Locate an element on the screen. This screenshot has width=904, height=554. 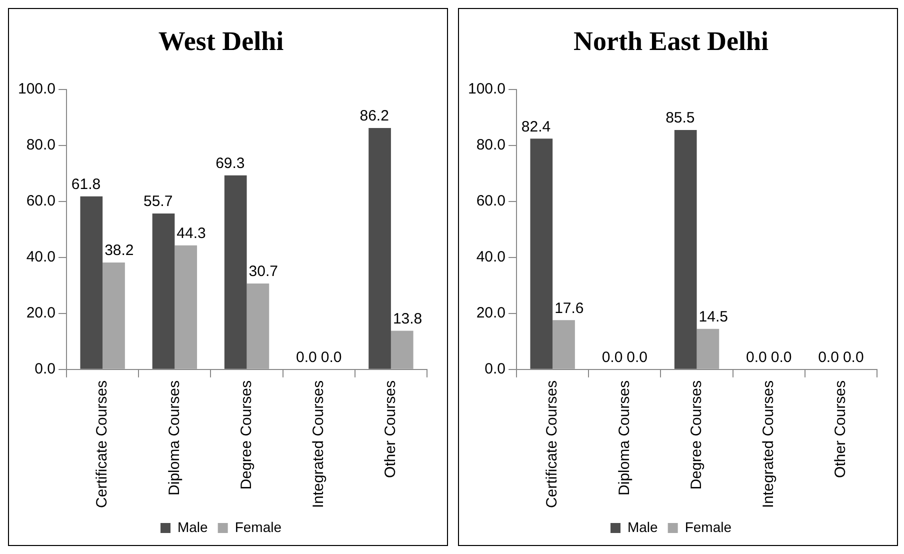
chart-title: North East Delhi is located at coordinates (671, 41).